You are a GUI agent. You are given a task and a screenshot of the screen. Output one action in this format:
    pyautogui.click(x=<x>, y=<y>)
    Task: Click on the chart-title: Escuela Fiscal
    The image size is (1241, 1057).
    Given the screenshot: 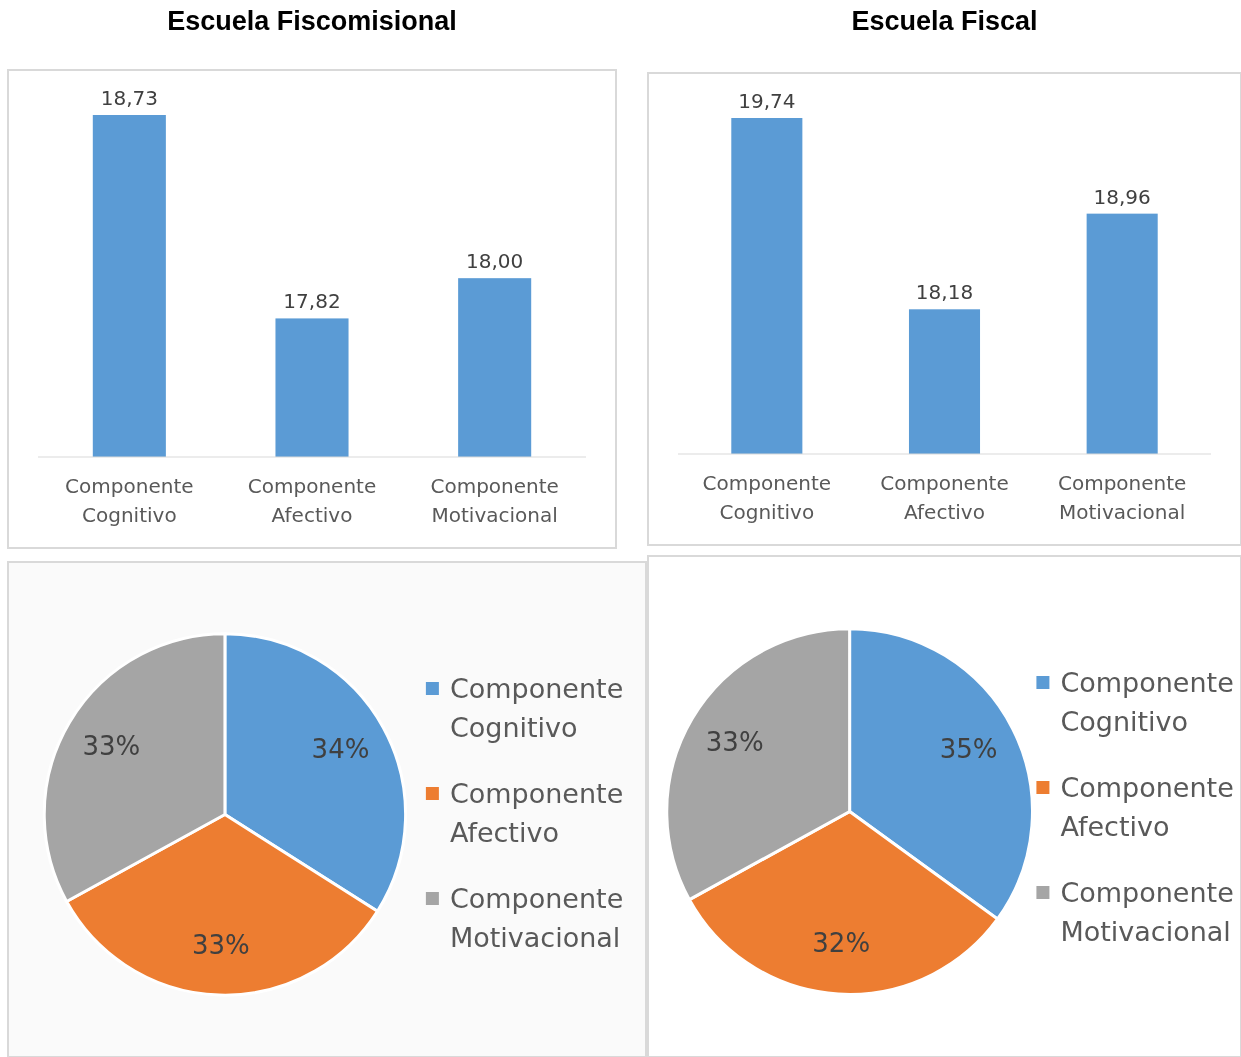 What is the action you would take?
    pyautogui.click(x=944, y=21)
    